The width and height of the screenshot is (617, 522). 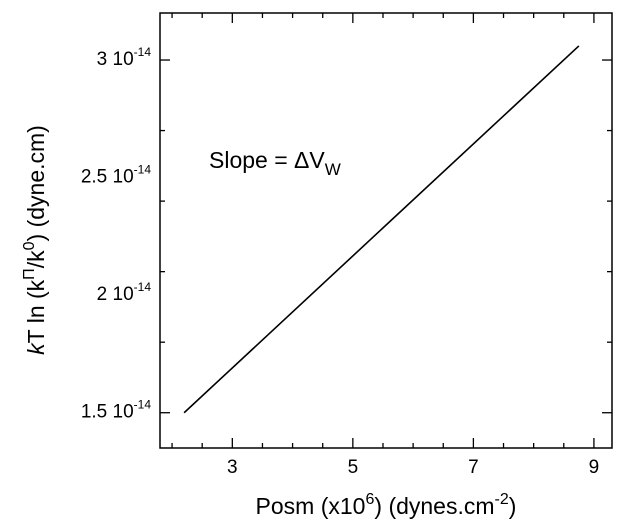 What do you see at coordinates (116, 410) in the screenshot?
I see `y-tick-label: 1.5 10-14` at bounding box center [116, 410].